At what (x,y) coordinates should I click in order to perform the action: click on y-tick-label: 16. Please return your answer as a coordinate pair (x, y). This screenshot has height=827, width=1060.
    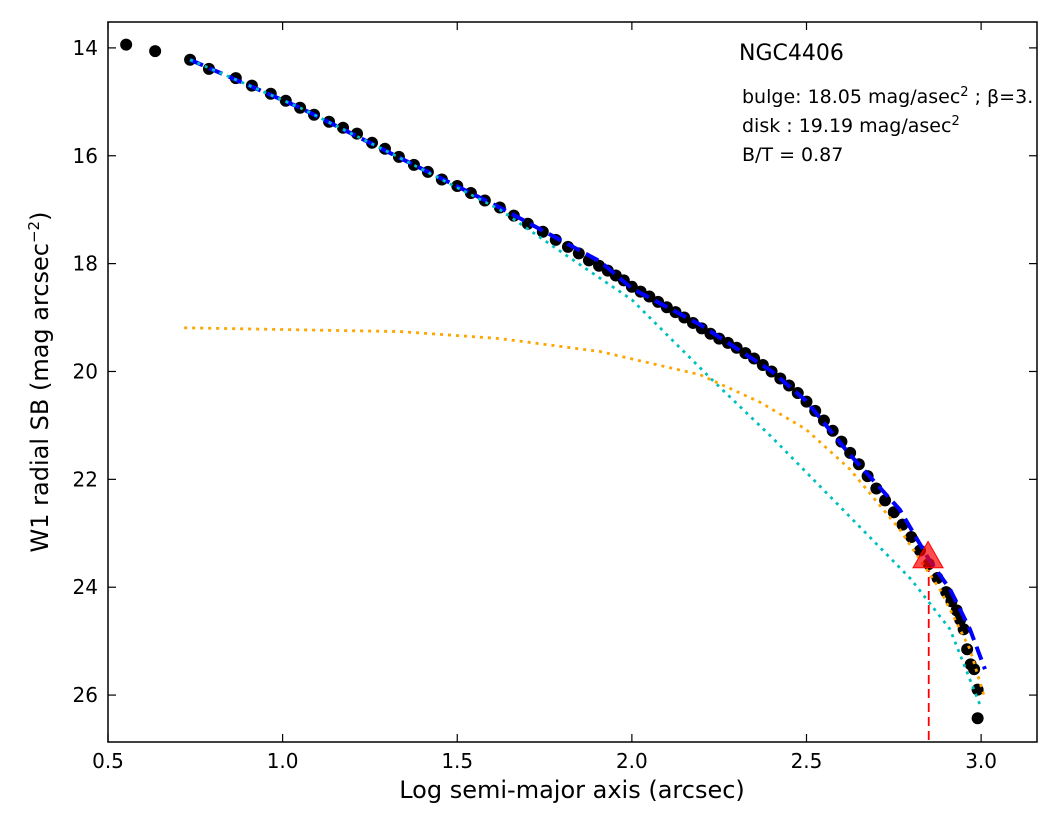
    Looking at the image, I should click on (85, 156).